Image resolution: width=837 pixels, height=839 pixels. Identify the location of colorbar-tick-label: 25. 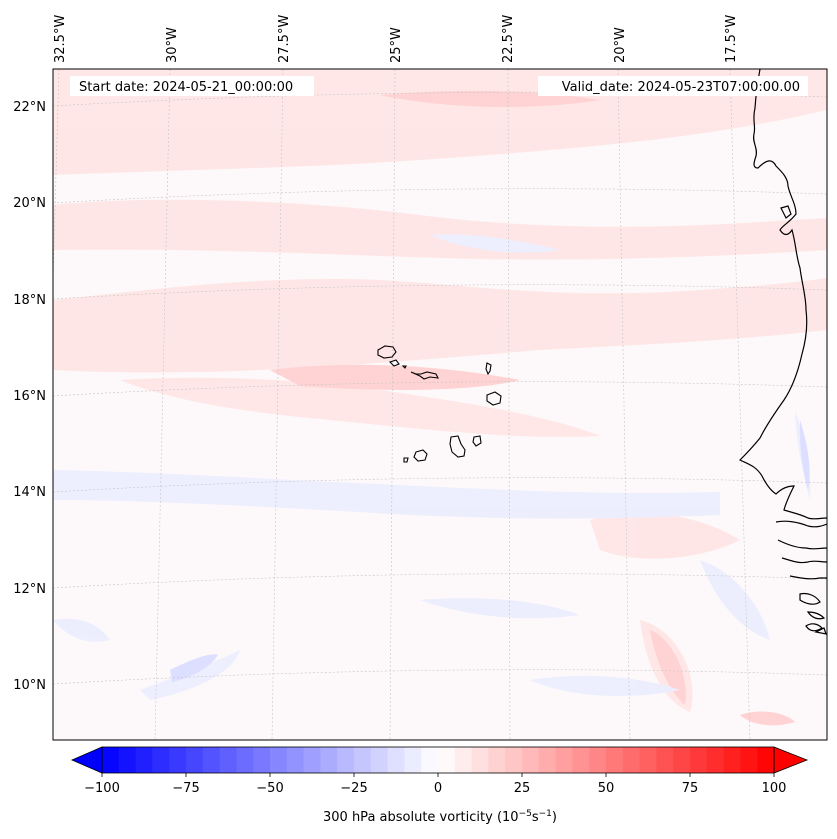
(522, 788).